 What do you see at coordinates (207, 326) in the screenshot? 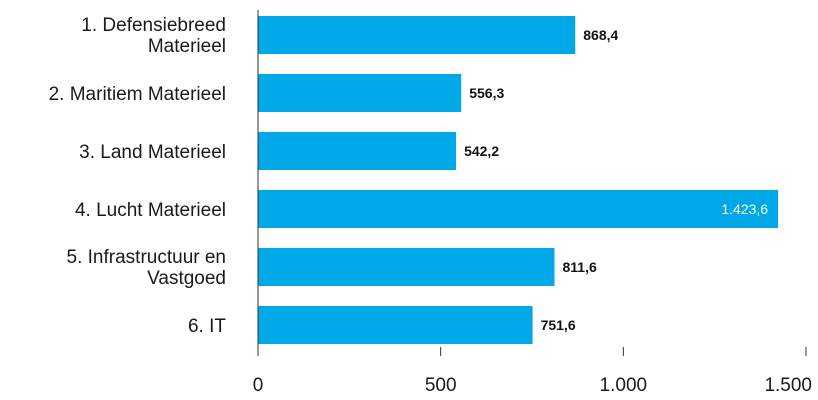
I see `category-label: 6. IT` at bounding box center [207, 326].